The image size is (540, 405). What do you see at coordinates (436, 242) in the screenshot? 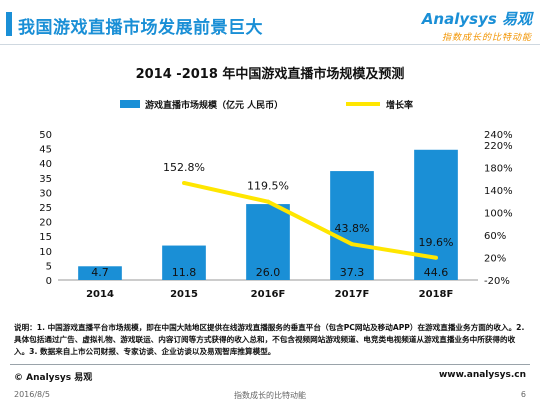
I see `growth-rate-label: 19.6%` at bounding box center [436, 242].